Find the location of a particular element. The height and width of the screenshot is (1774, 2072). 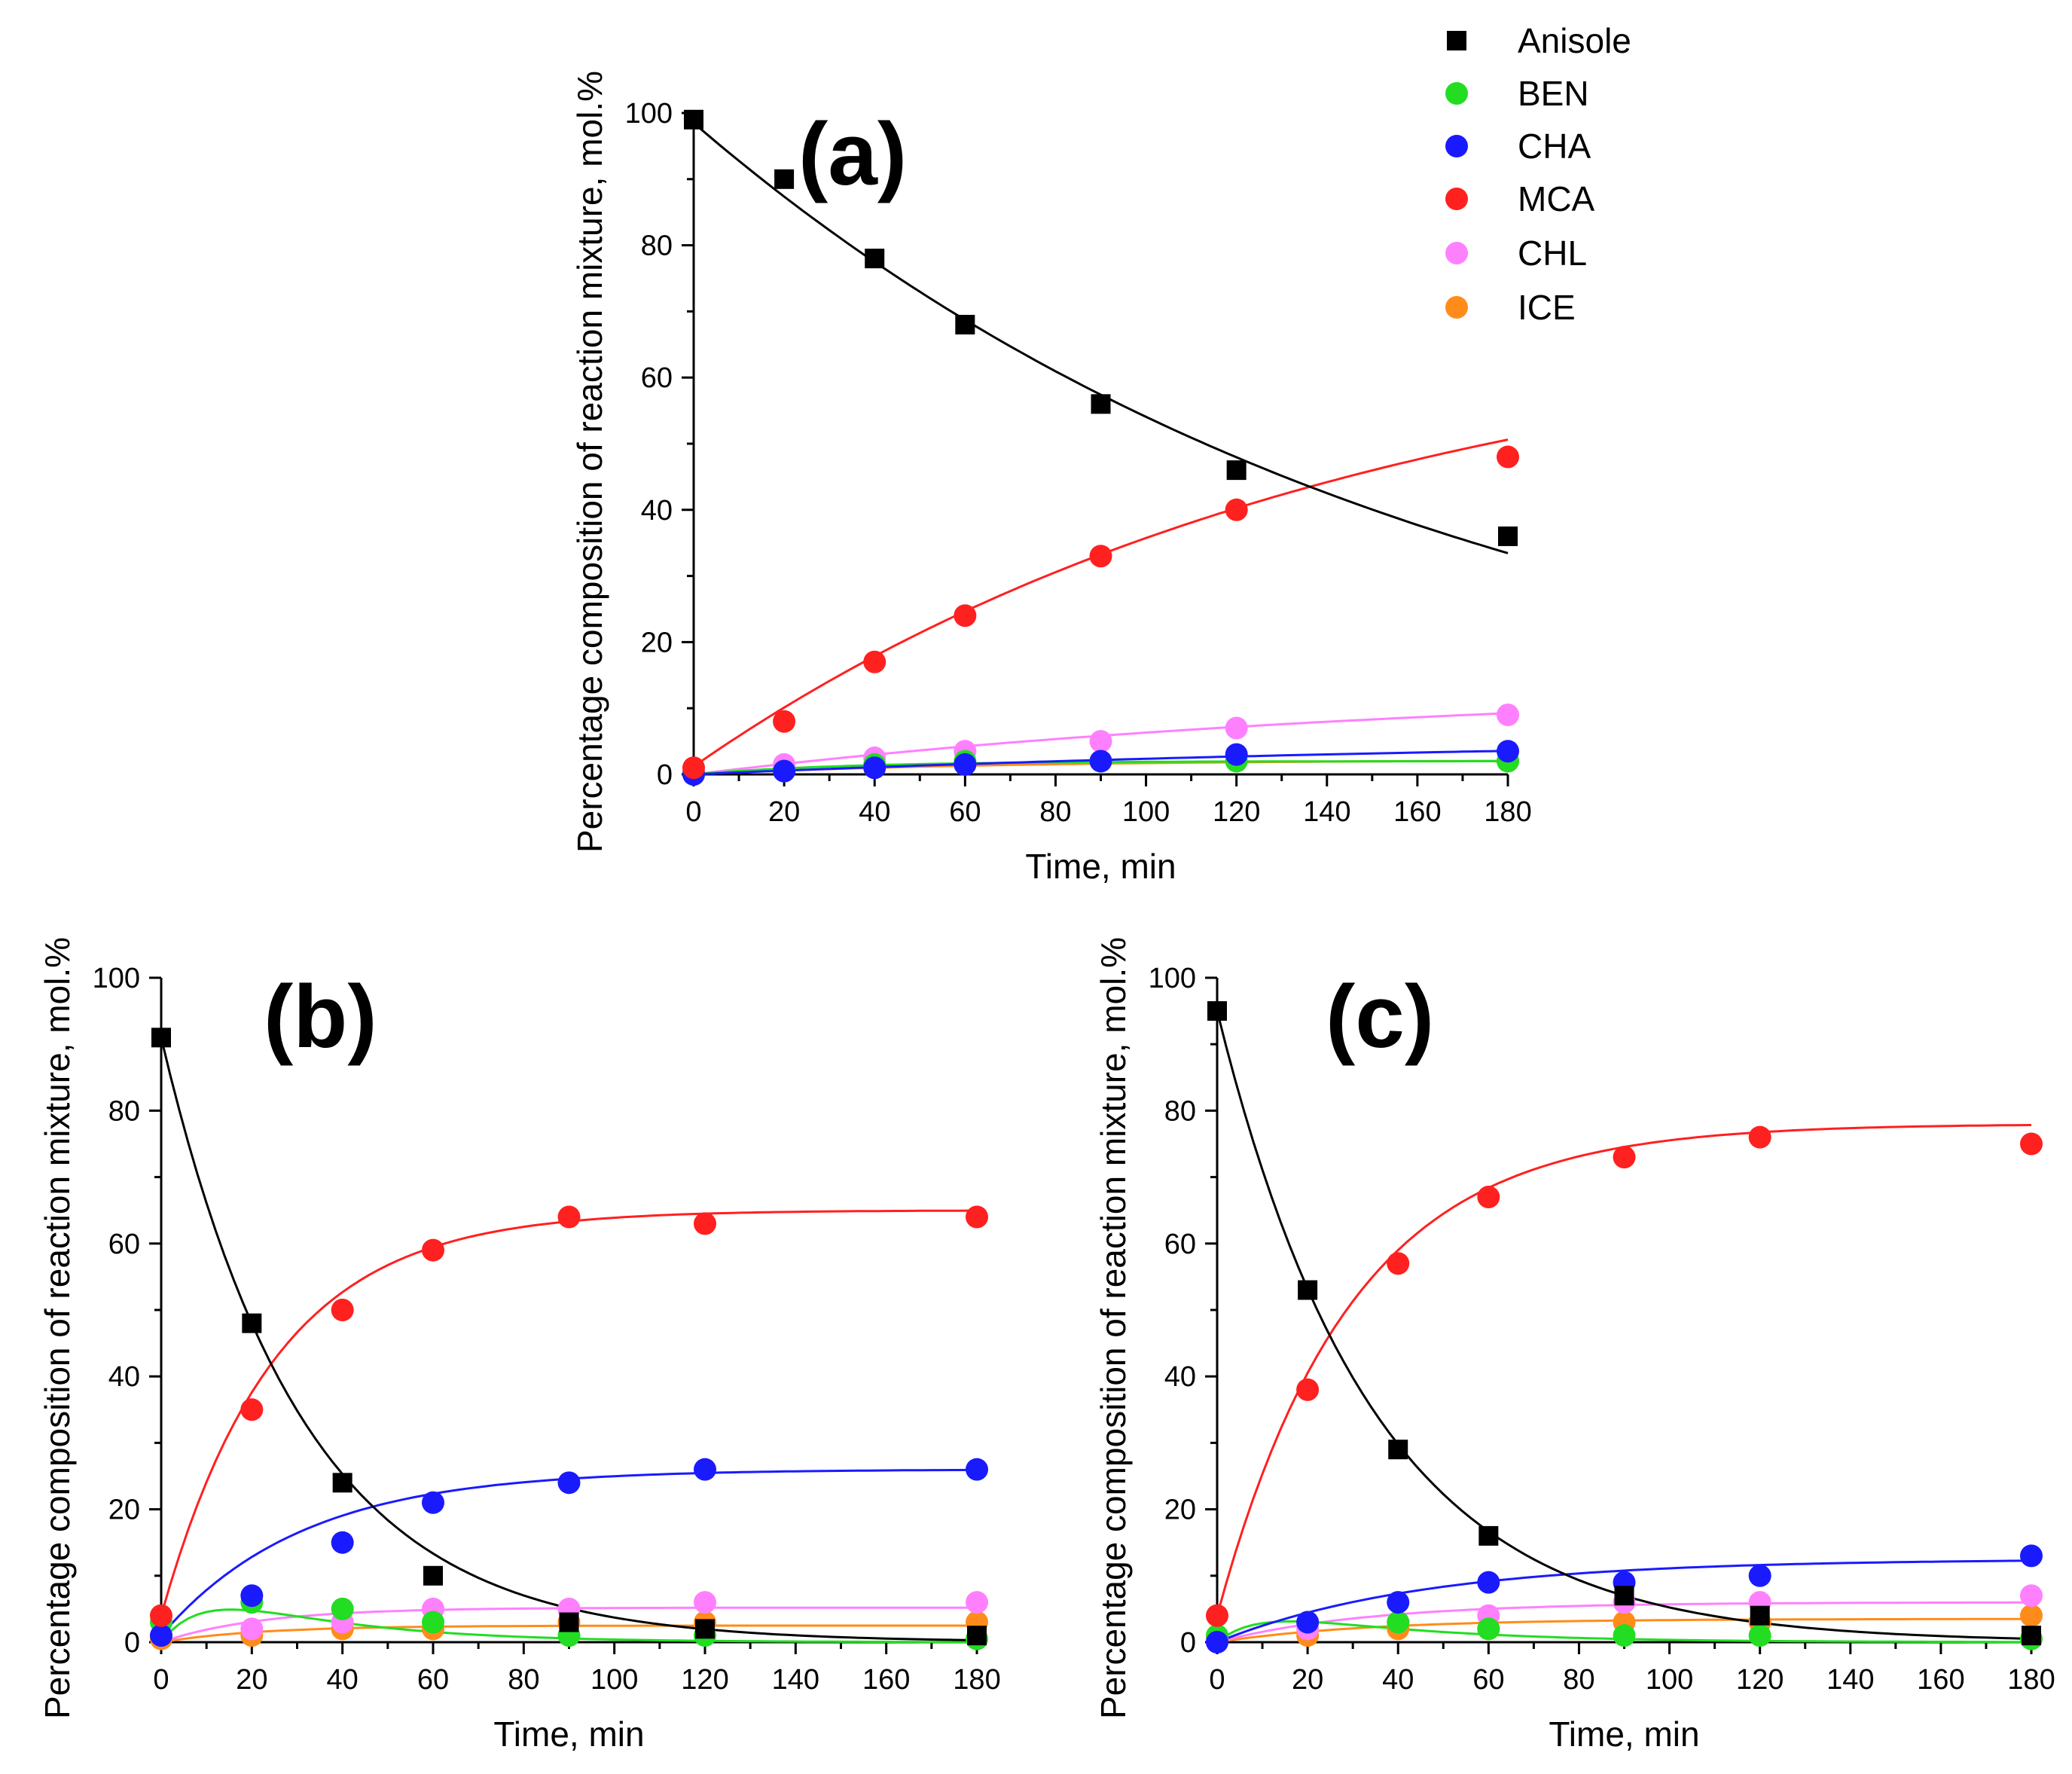

legend-label-ice: ICE is located at coordinates (1547, 308).